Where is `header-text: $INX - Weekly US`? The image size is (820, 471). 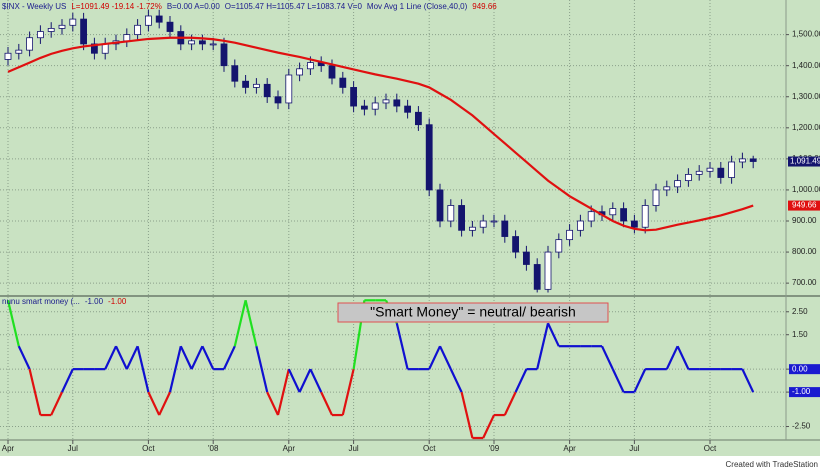 header-text: $INX - Weekly US is located at coordinates (34, 6).